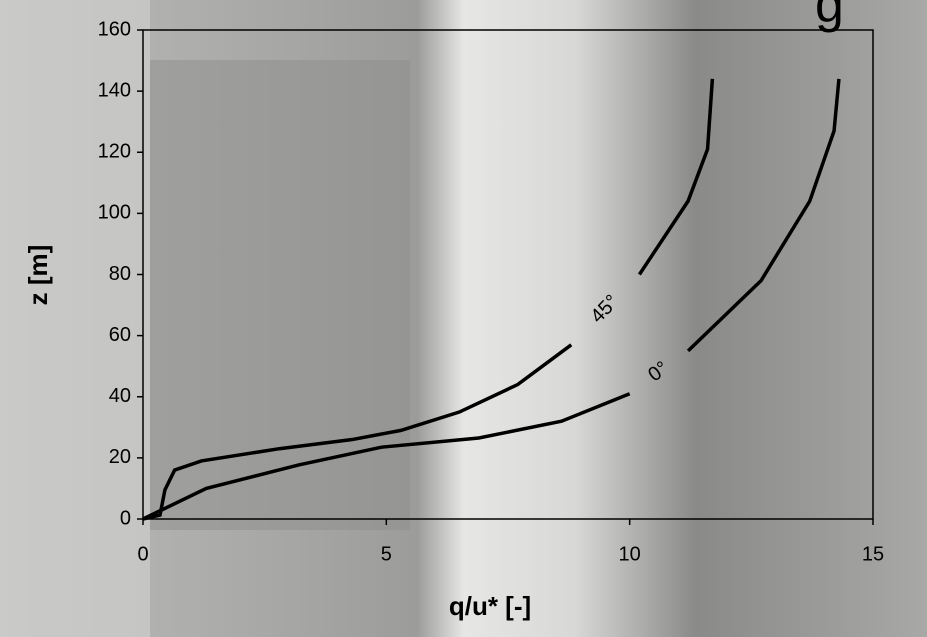  Describe the element at coordinates (386, 554) in the screenshot. I see `x-tick-label: 5` at that location.